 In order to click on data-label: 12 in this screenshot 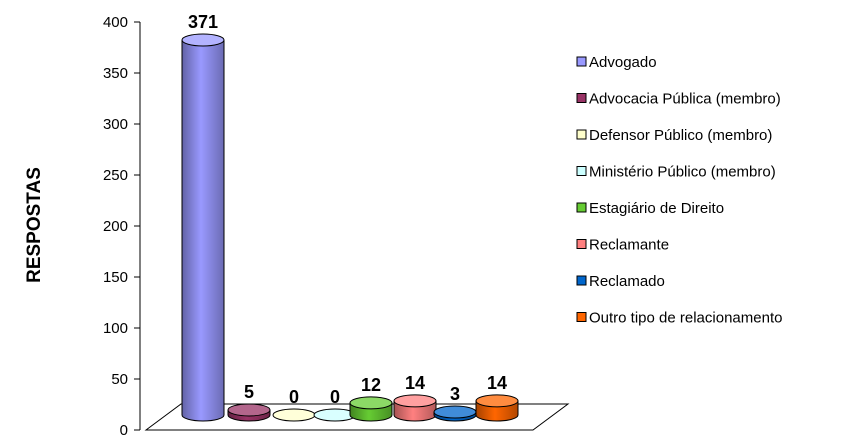, I will do `click(371, 385)`.